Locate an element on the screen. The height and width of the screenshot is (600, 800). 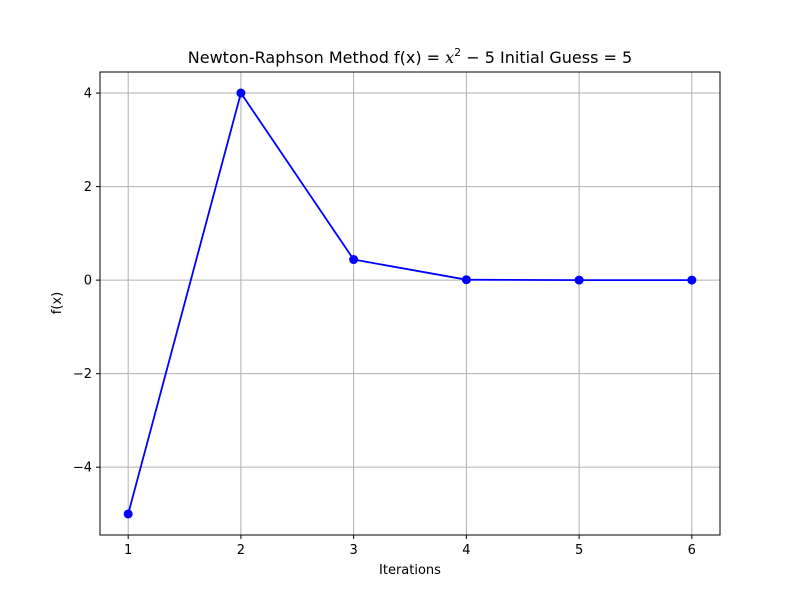
chart-title-exponent: 2 is located at coordinates (457, 52).